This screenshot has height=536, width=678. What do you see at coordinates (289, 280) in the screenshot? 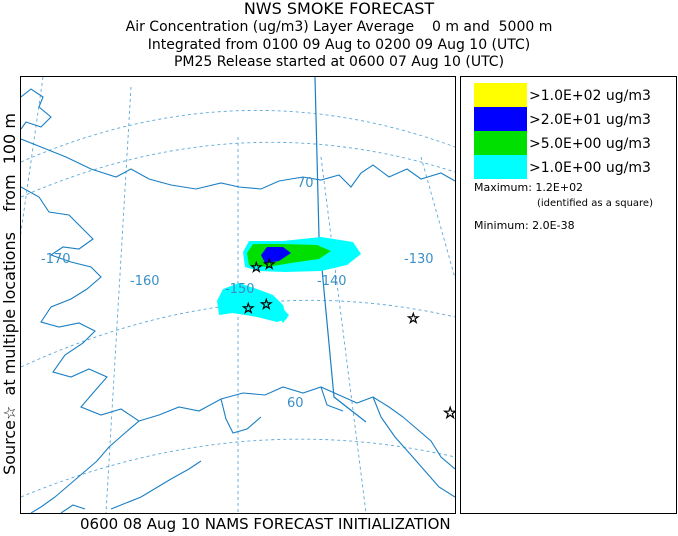
I see `concentration-contours` at bounding box center [289, 280].